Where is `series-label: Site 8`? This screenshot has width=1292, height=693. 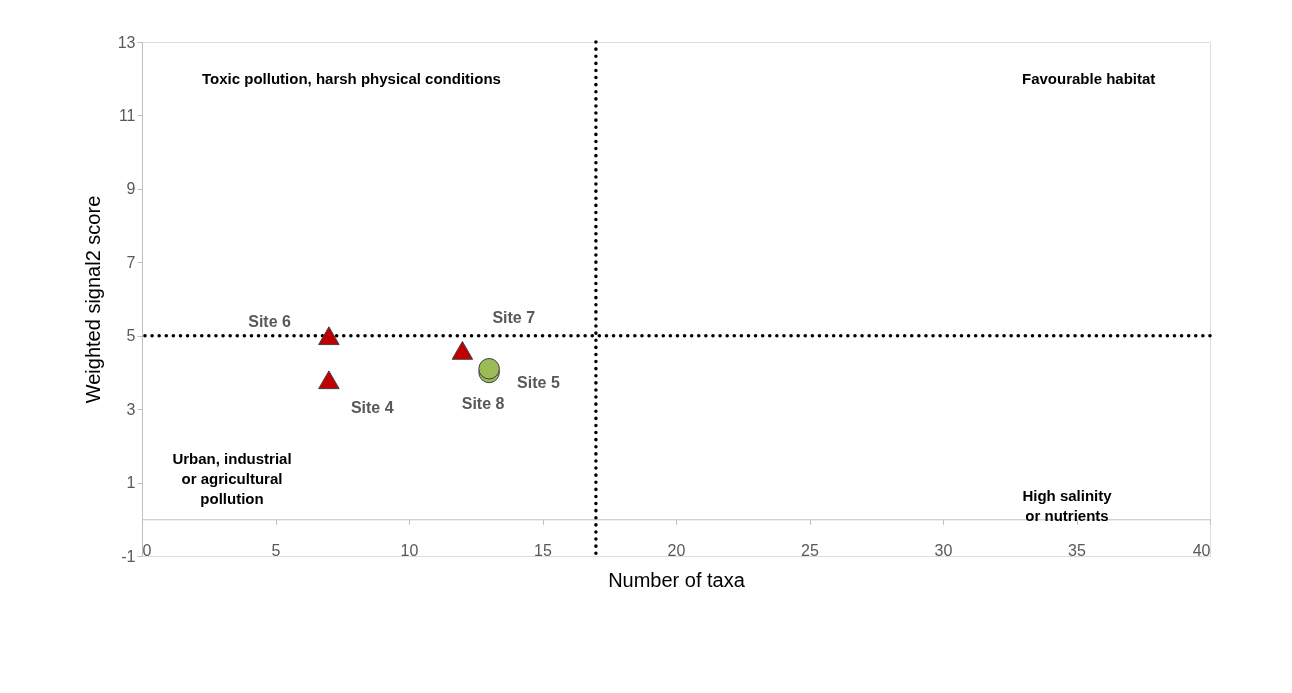 series-label: Site 8 is located at coordinates (483, 404).